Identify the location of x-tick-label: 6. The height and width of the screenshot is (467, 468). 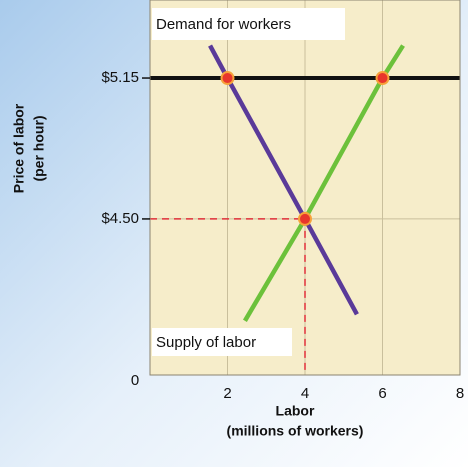
(382, 393).